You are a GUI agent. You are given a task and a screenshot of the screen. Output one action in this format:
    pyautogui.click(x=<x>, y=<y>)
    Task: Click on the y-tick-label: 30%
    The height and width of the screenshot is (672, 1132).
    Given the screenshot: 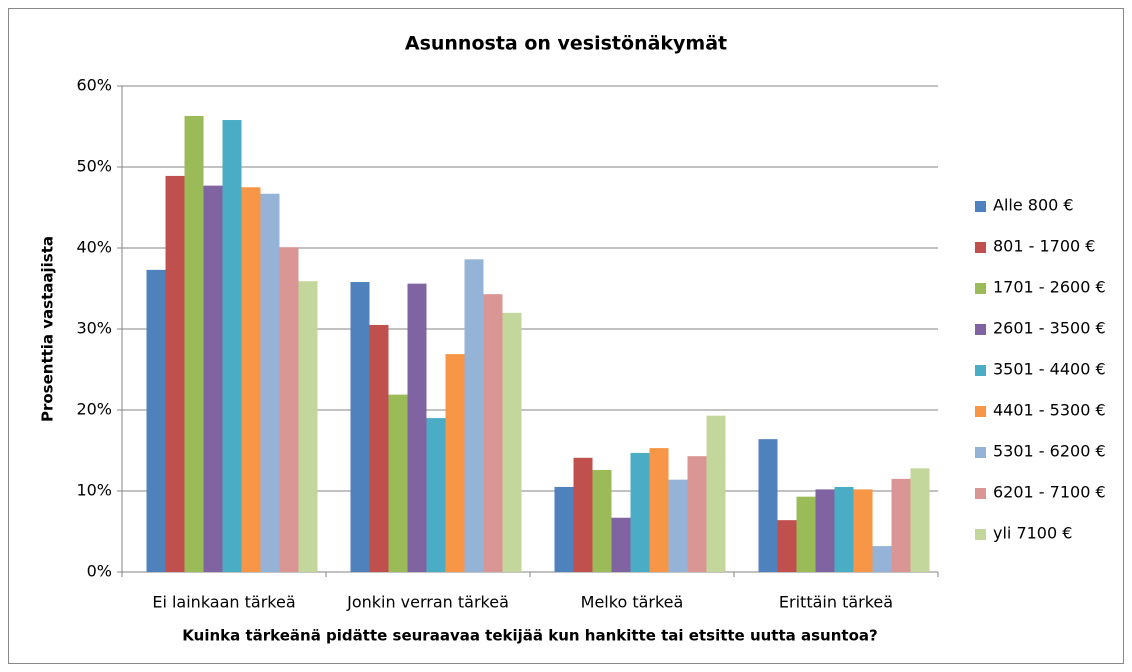 What is the action you would take?
    pyautogui.click(x=94, y=328)
    